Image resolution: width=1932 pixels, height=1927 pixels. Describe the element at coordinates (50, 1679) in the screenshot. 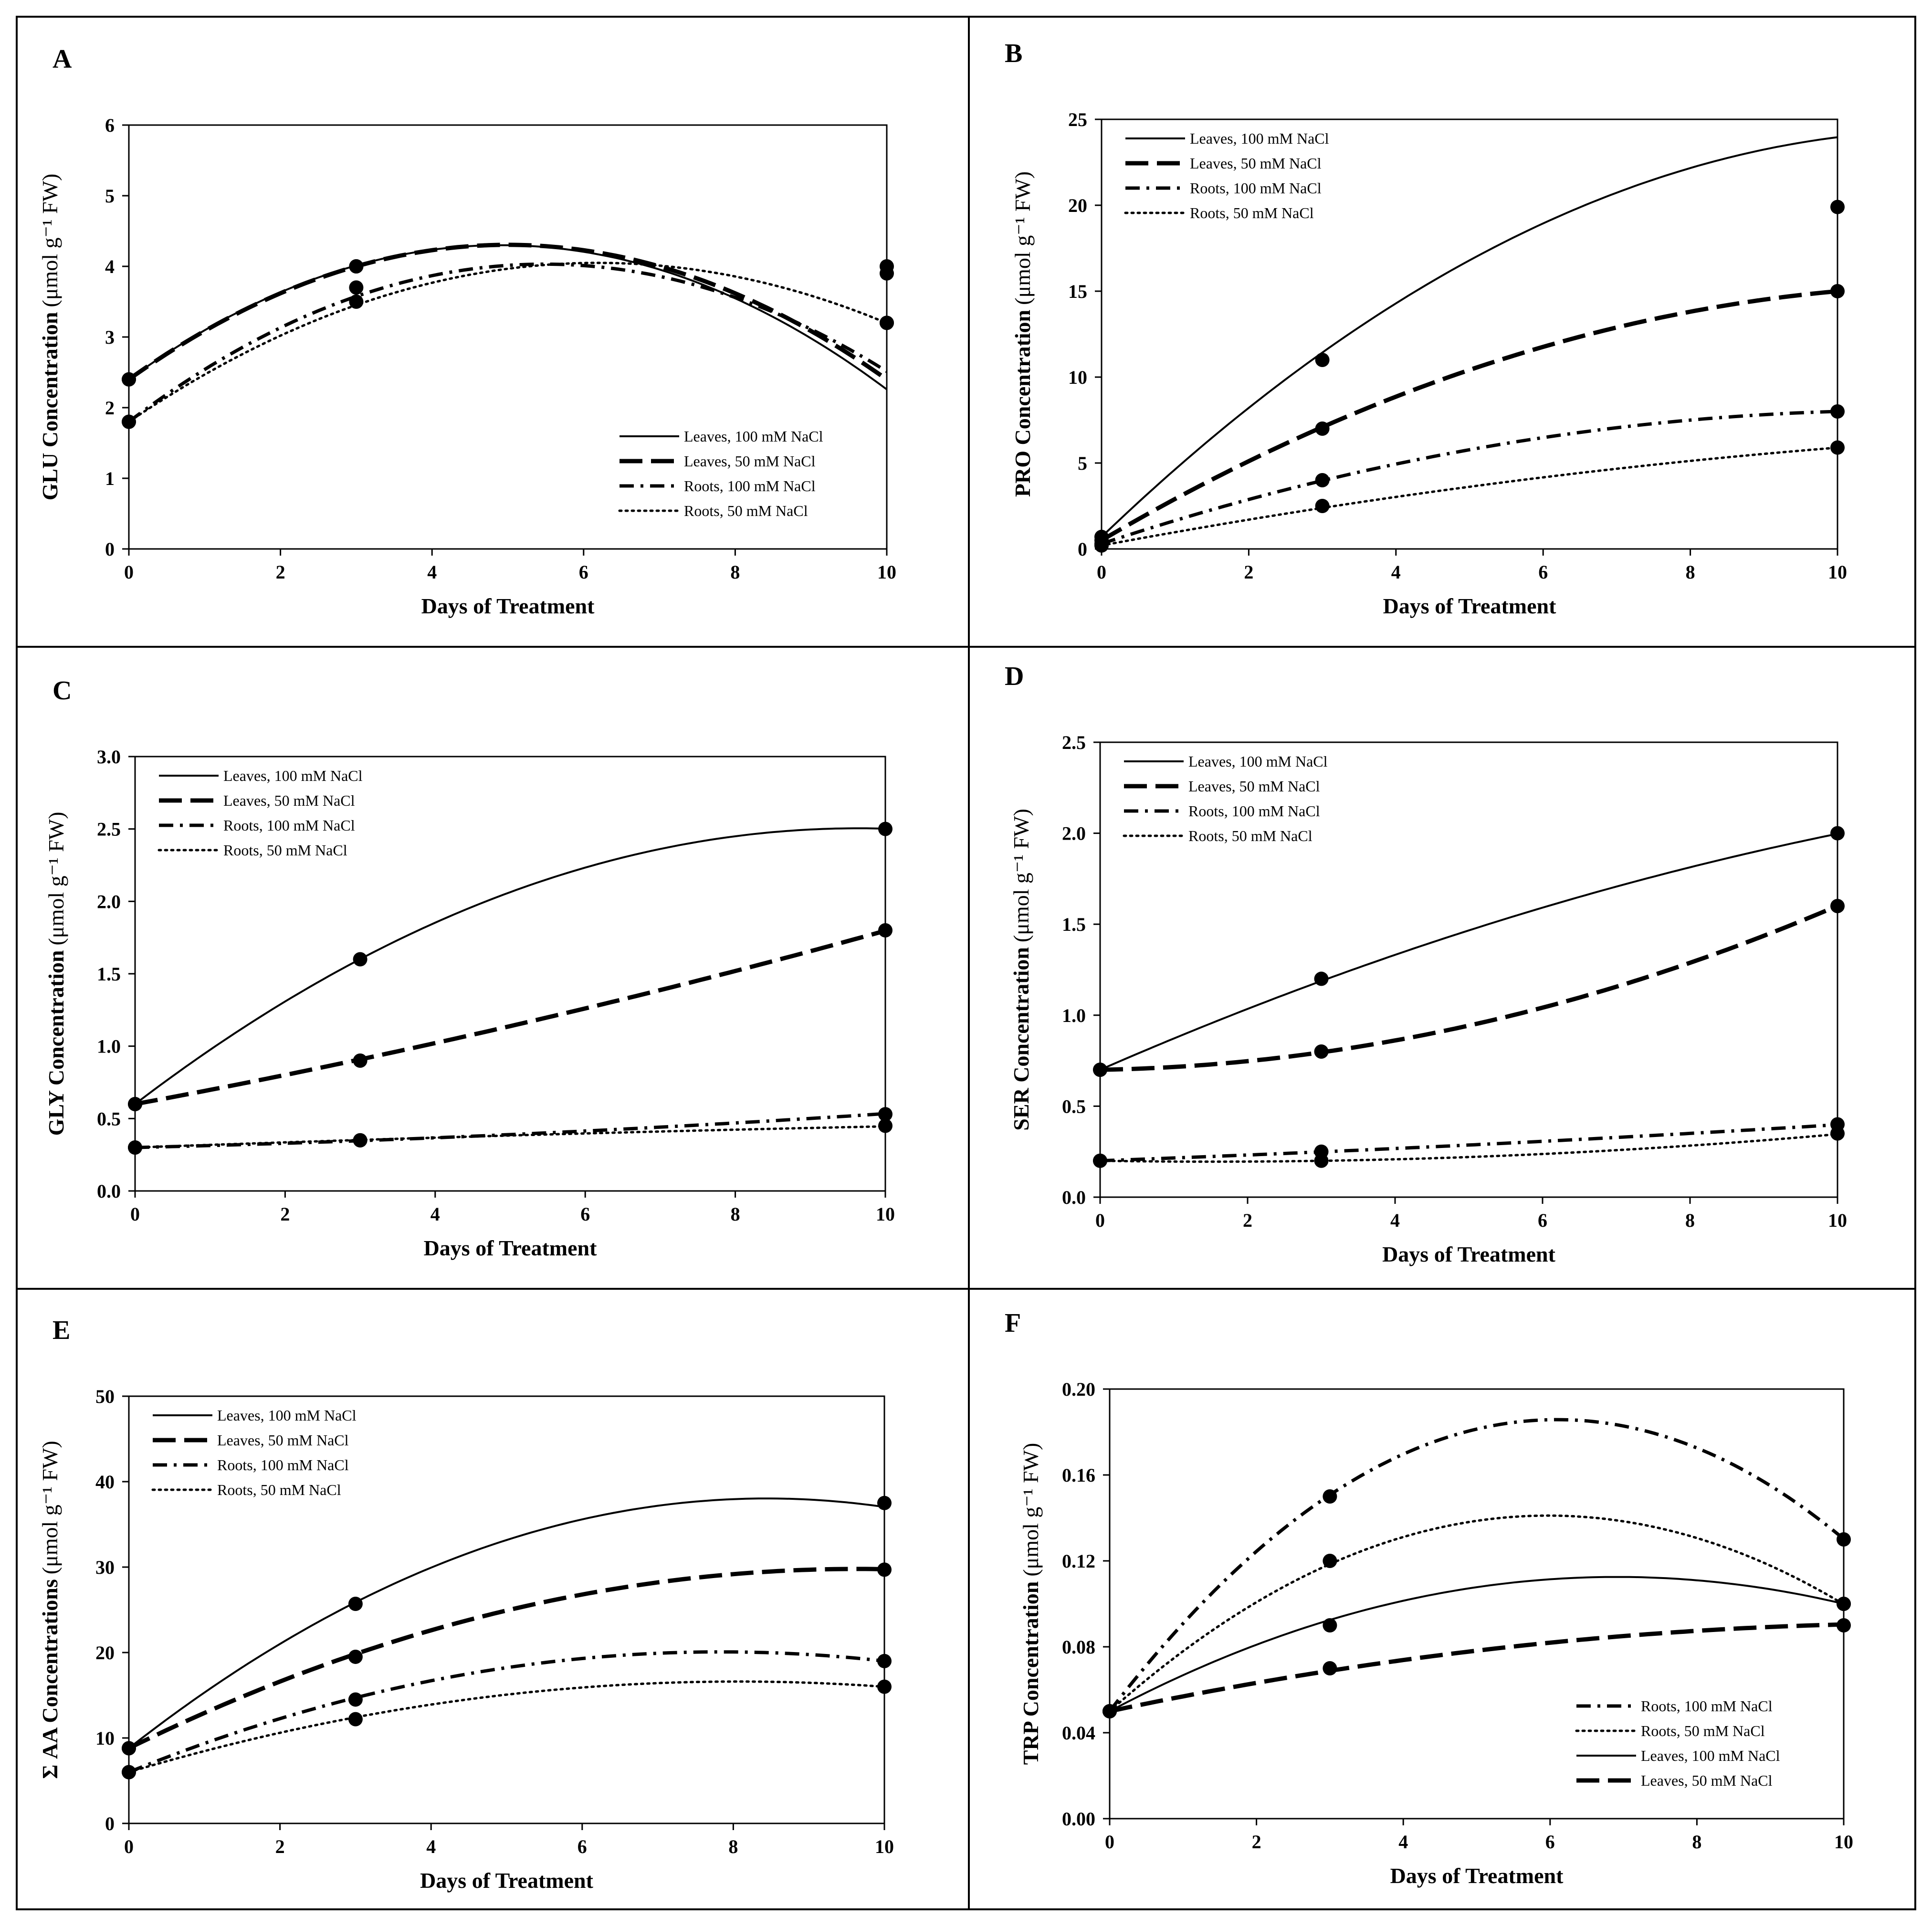

I see `y-axis-title-name: Σ AA Concentrations` at that location.